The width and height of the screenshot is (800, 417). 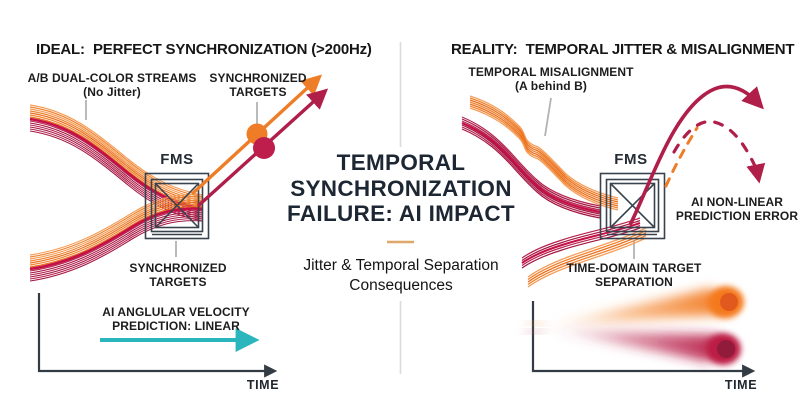 What do you see at coordinates (484, 49) in the screenshot?
I see `right-heading-emphasis: REALITY:` at bounding box center [484, 49].